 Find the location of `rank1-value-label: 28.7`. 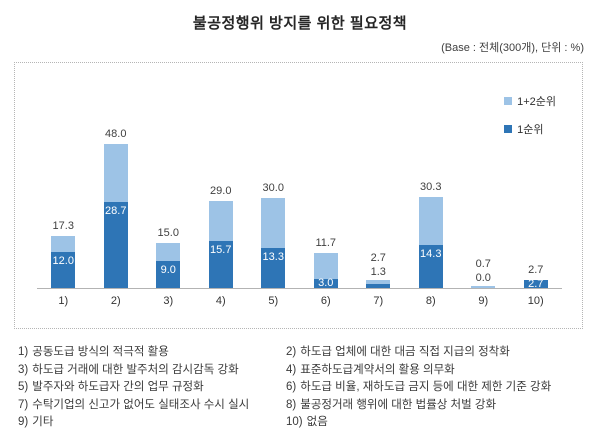

rank1-value-label: 28.7 is located at coordinates (116, 211).